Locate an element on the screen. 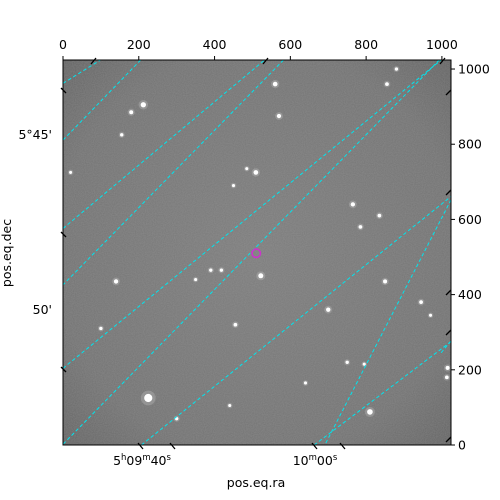 Image resolution: width=500 pixels, height=500 pixels. x-axis-title: pos.eq.ra is located at coordinates (256, 482).